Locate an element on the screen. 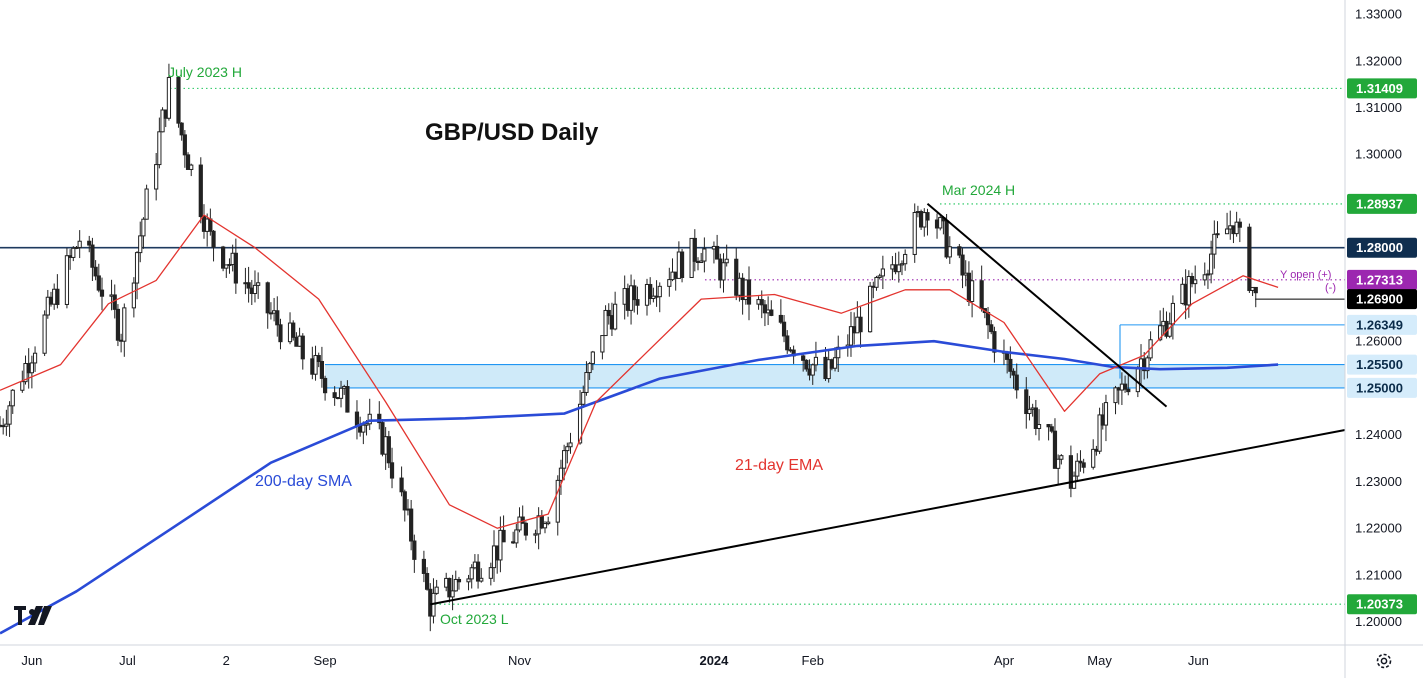 This screenshot has width=1423, height=678. price-badge-label: 1.31409 is located at coordinates (1379, 88).